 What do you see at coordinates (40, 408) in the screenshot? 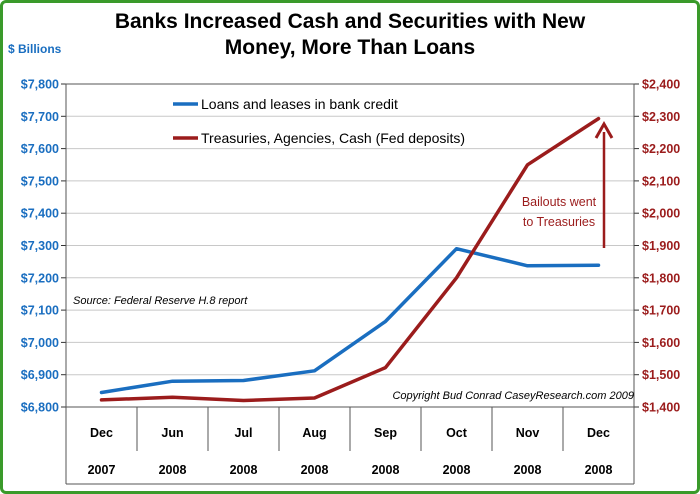
I see `left-axis-tick-label: $6,800` at bounding box center [40, 408].